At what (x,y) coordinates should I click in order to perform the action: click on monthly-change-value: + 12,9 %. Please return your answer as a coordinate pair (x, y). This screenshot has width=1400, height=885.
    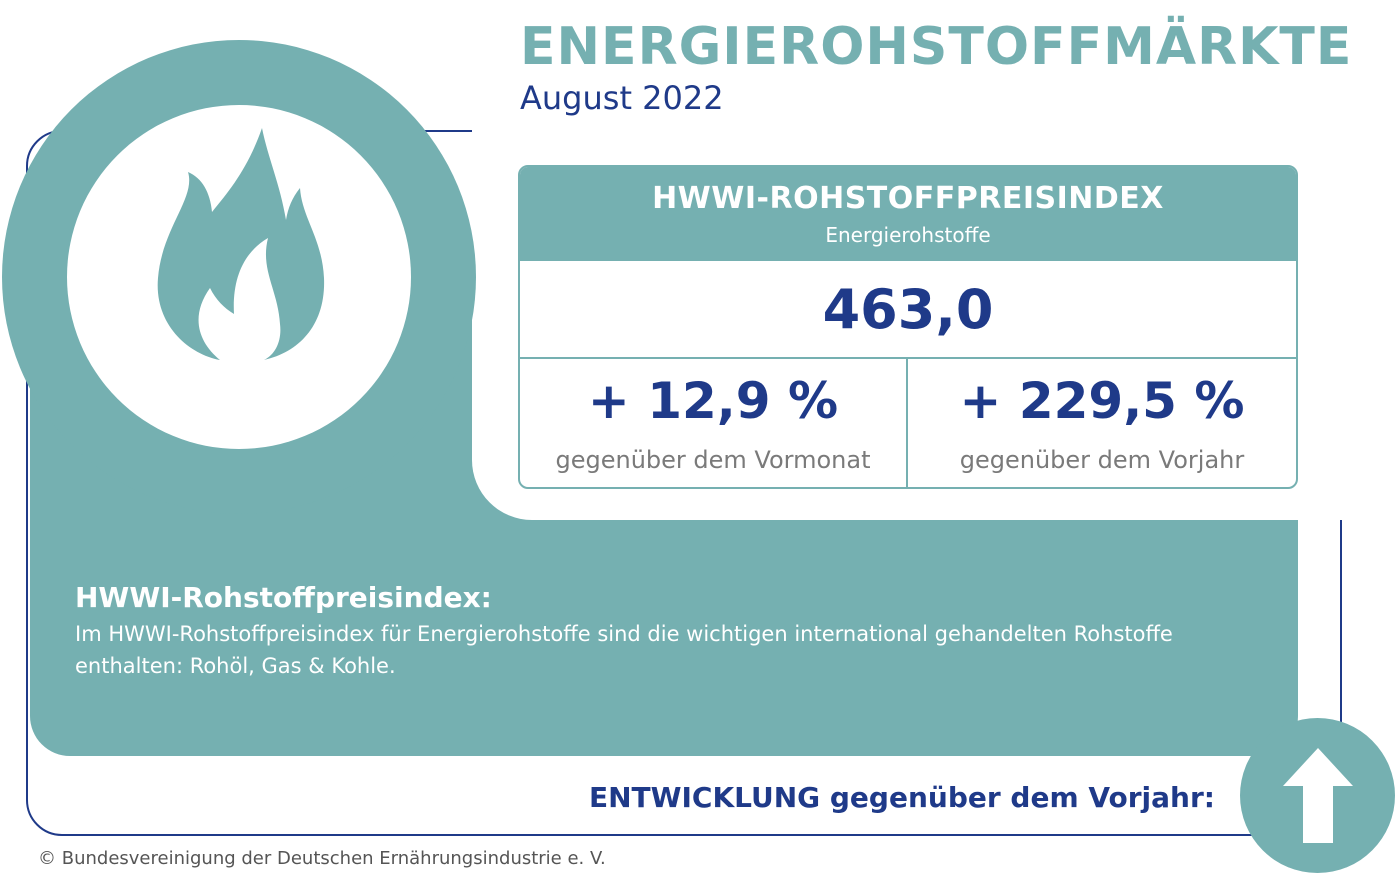
    Looking at the image, I should click on (713, 401).